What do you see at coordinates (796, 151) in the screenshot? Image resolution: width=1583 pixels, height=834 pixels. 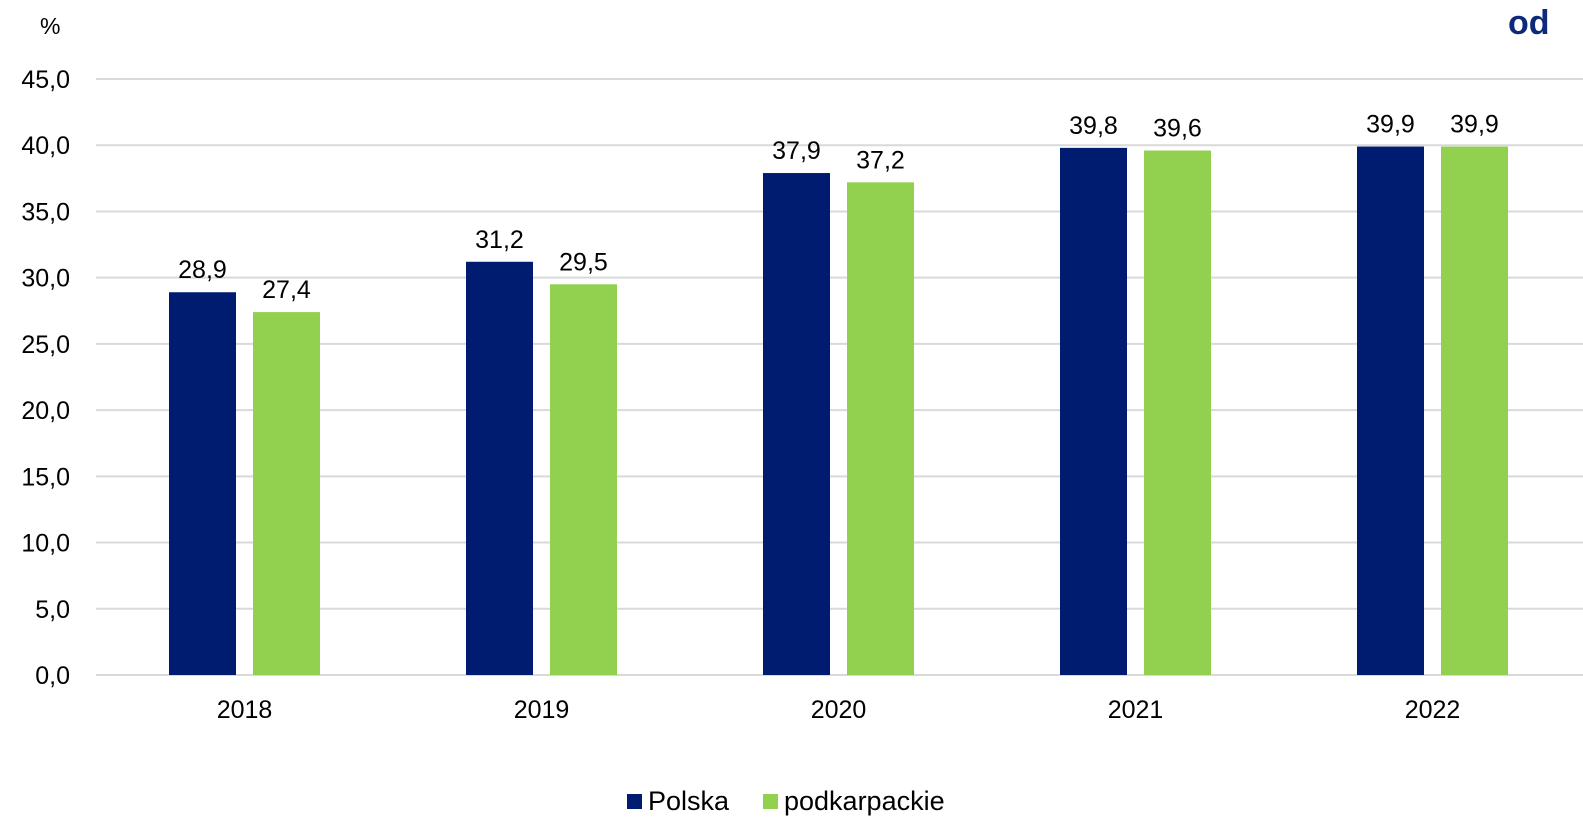 I see `data-label: 37,9` at bounding box center [796, 151].